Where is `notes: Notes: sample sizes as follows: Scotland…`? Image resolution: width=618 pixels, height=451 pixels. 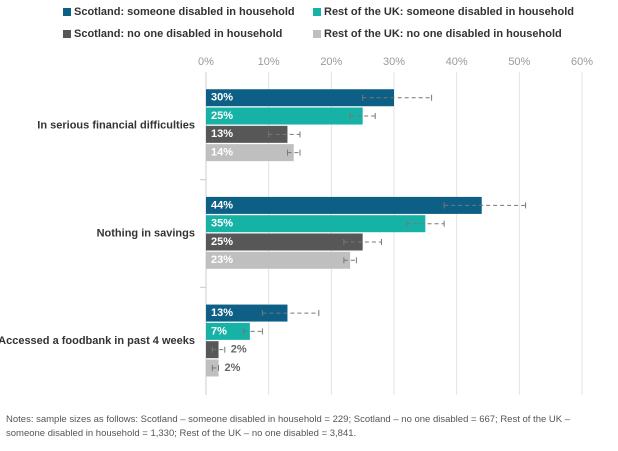
notes: Notes: sample sizes as follows: Scotland… is located at coordinates (288, 426).